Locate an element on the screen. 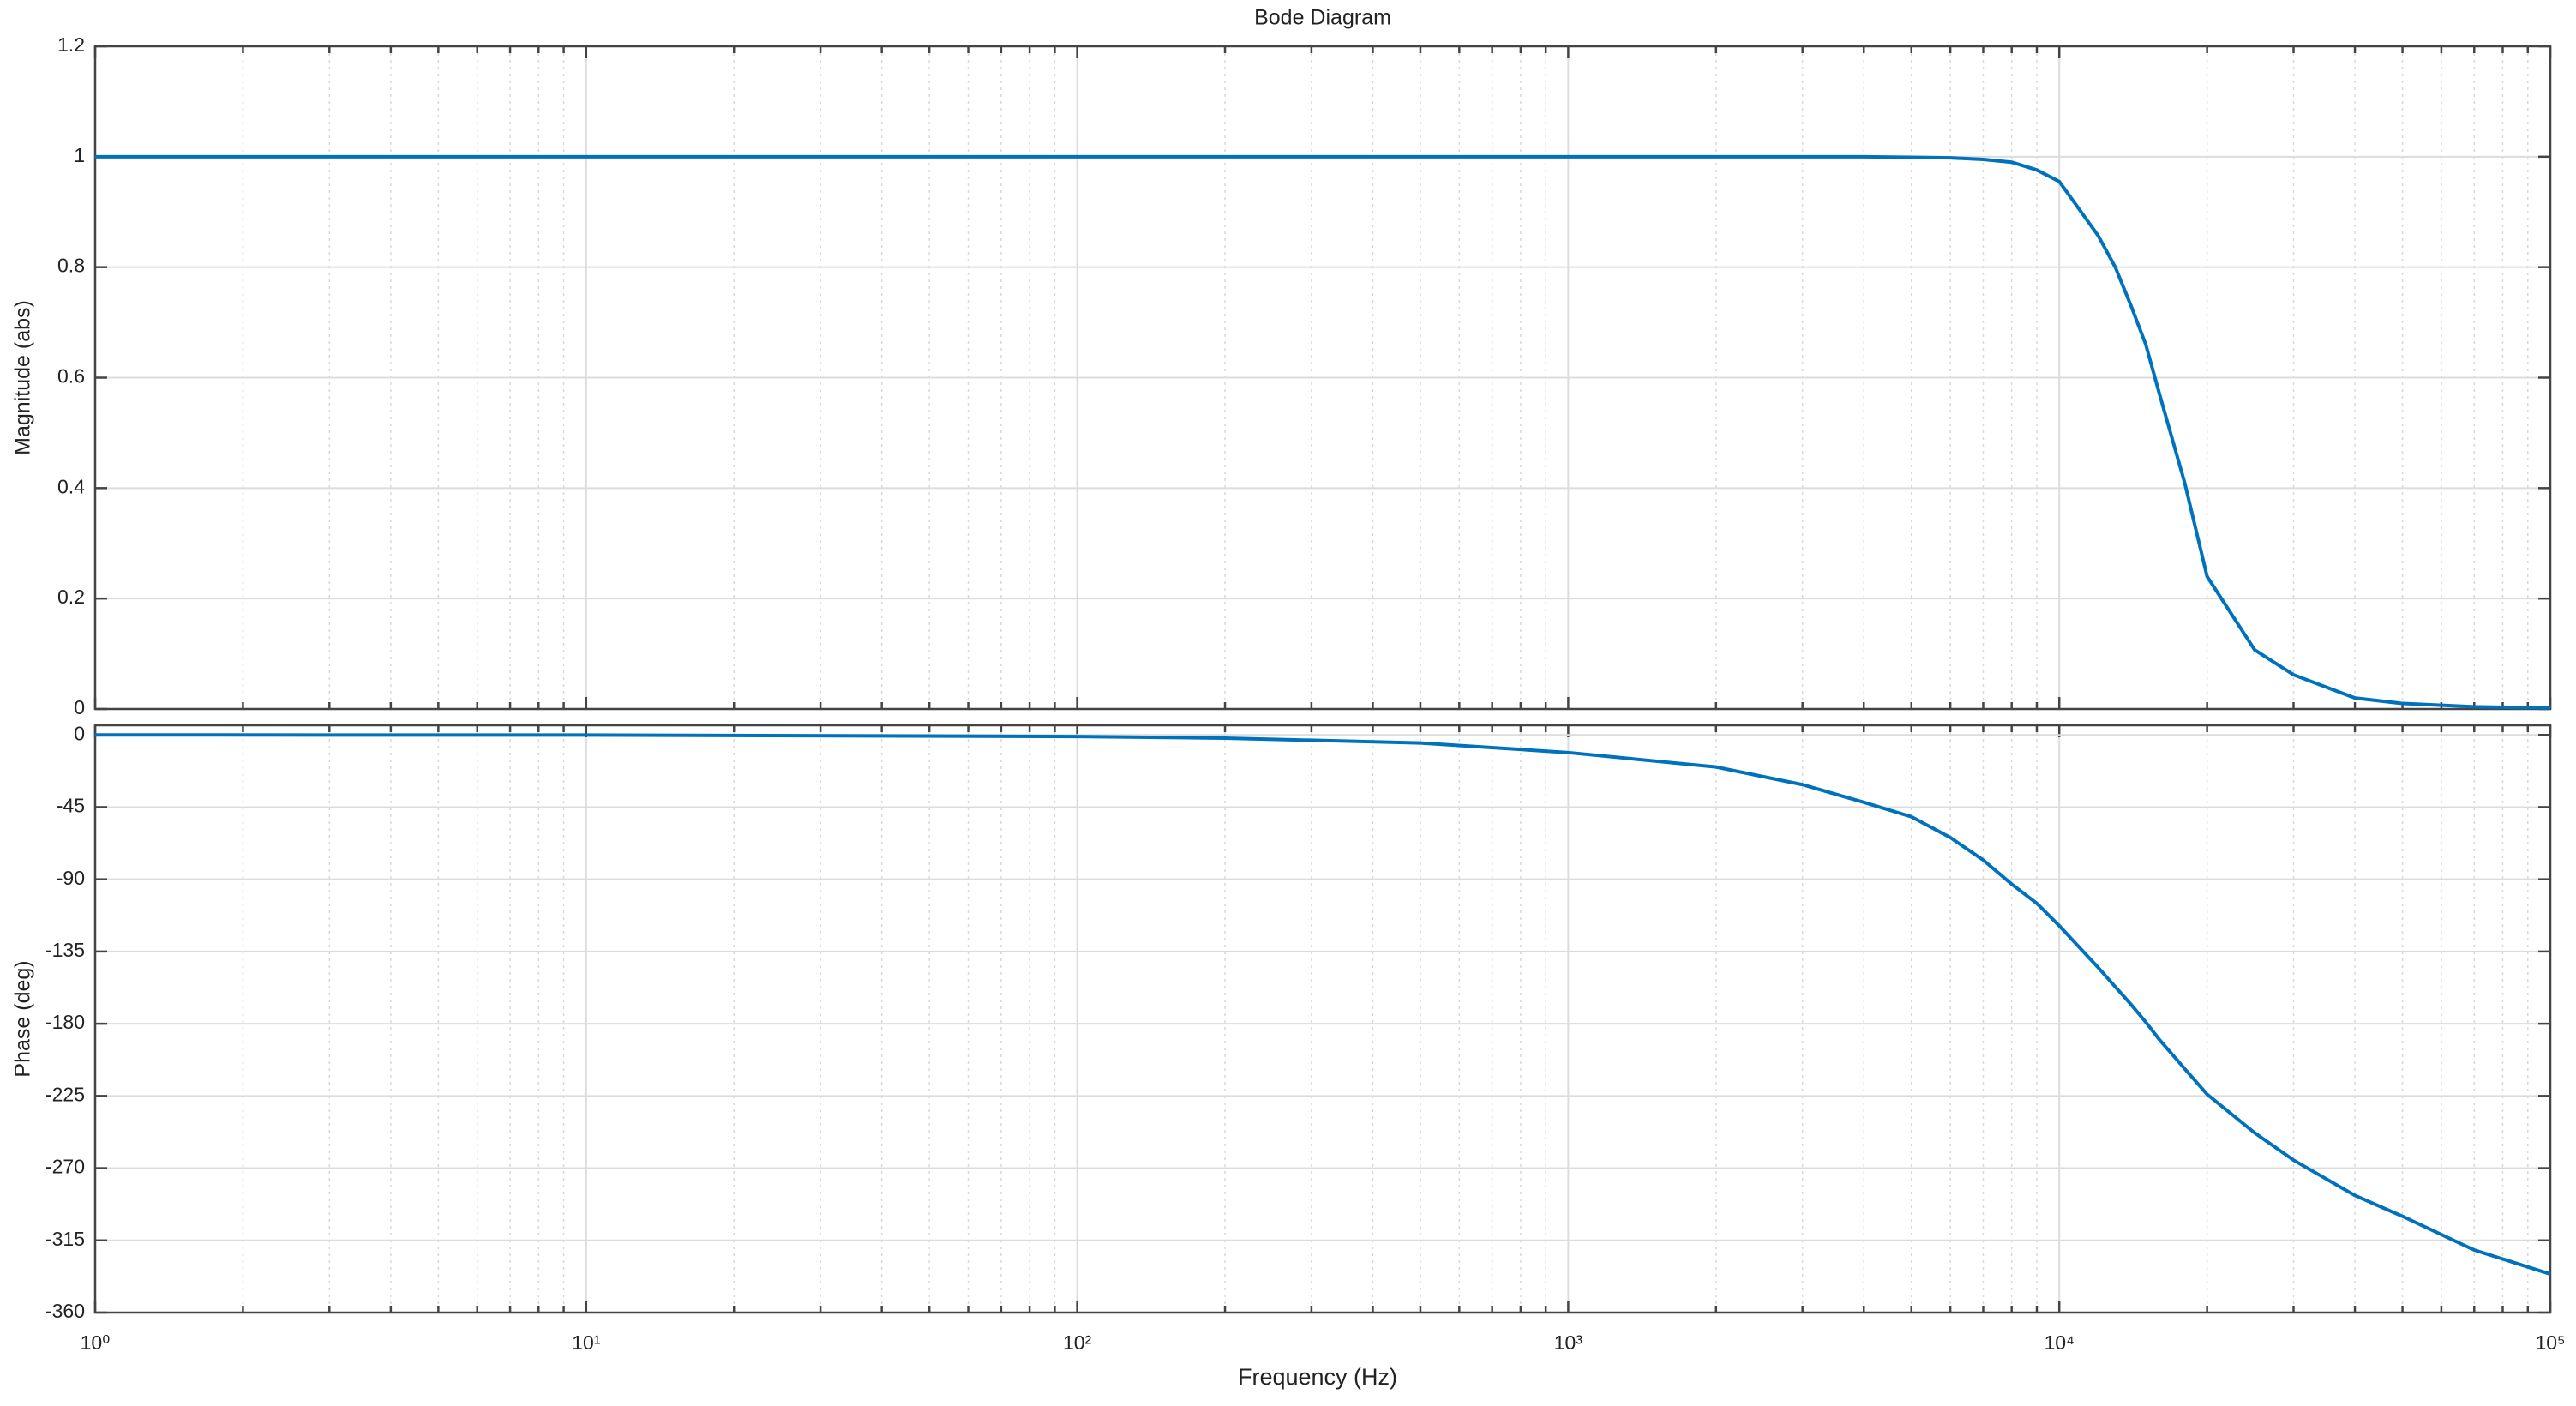 The height and width of the screenshot is (1406, 2576). y-tick-label: -180 is located at coordinates (65, 1022).